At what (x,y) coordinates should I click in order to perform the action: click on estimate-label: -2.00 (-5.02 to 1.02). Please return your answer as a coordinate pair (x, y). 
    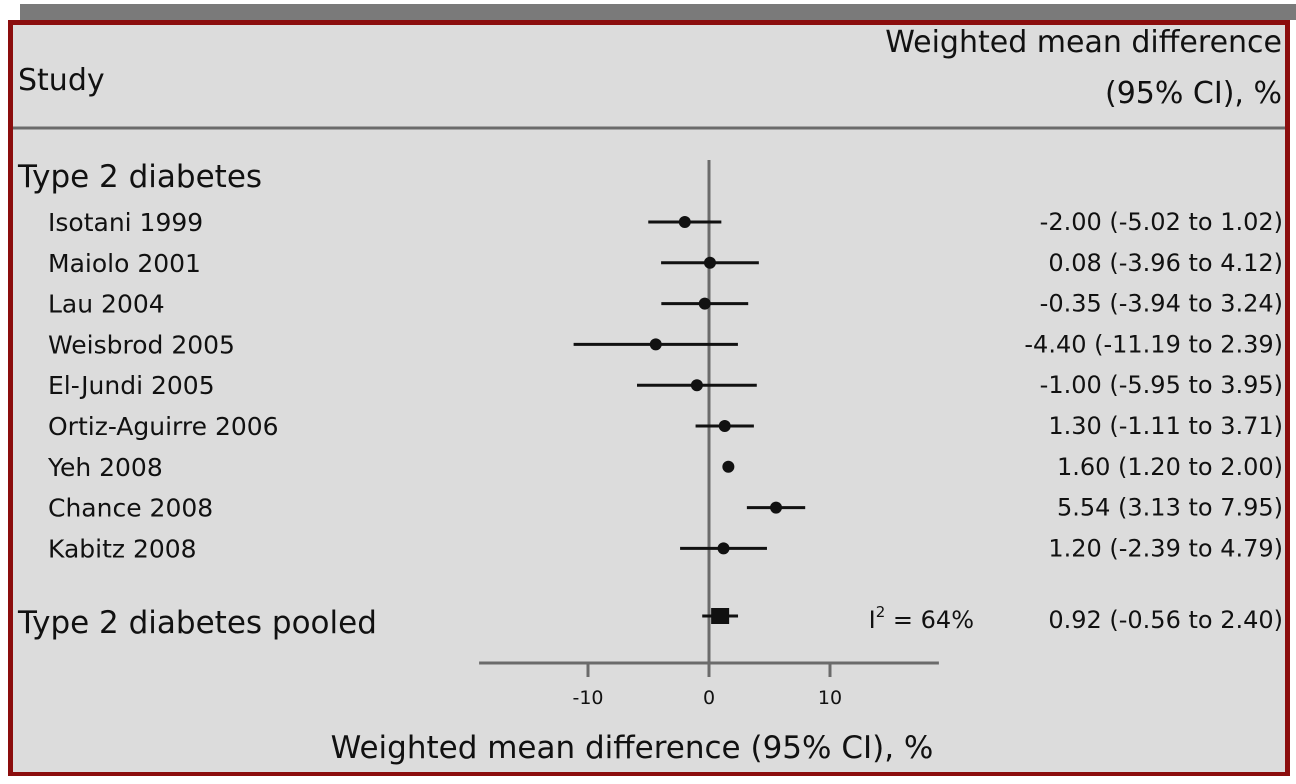
    Looking at the image, I should click on (1161, 222).